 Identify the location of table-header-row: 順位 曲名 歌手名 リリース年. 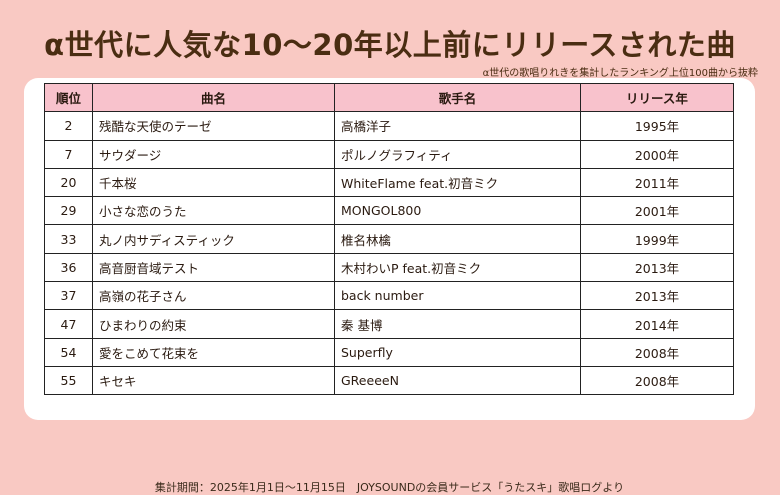
(389, 97).